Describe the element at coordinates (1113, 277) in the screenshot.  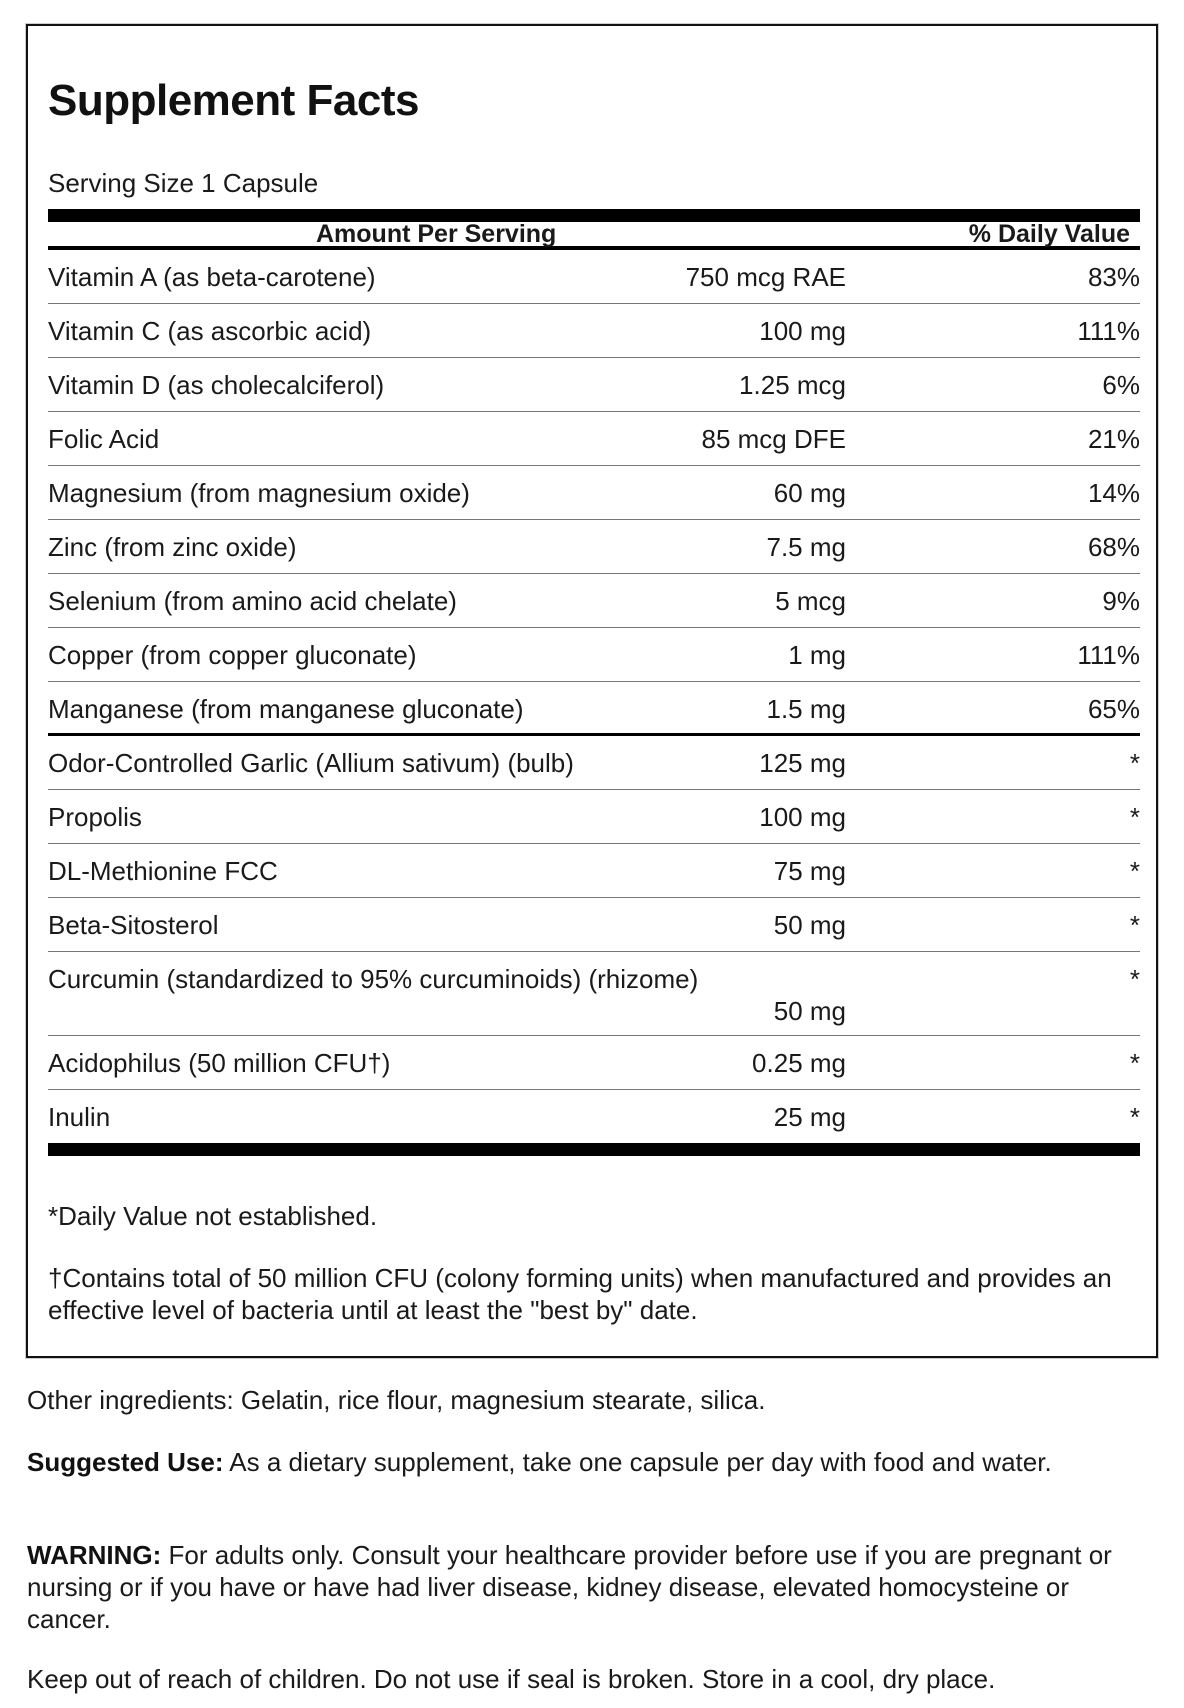
I see `daily-value: 83%` at that location.